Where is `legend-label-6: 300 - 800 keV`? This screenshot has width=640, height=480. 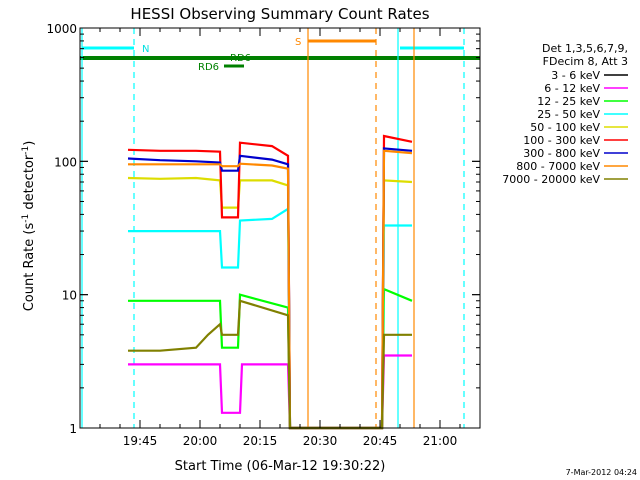 legend-label-6: 300 - 800 keV is located at coordinates (561, 153).